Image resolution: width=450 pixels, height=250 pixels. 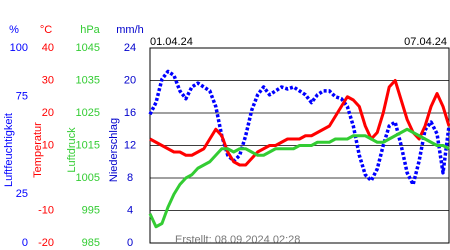 I want to click on axis-title: Luftdruck, so click(x=72, y=150).